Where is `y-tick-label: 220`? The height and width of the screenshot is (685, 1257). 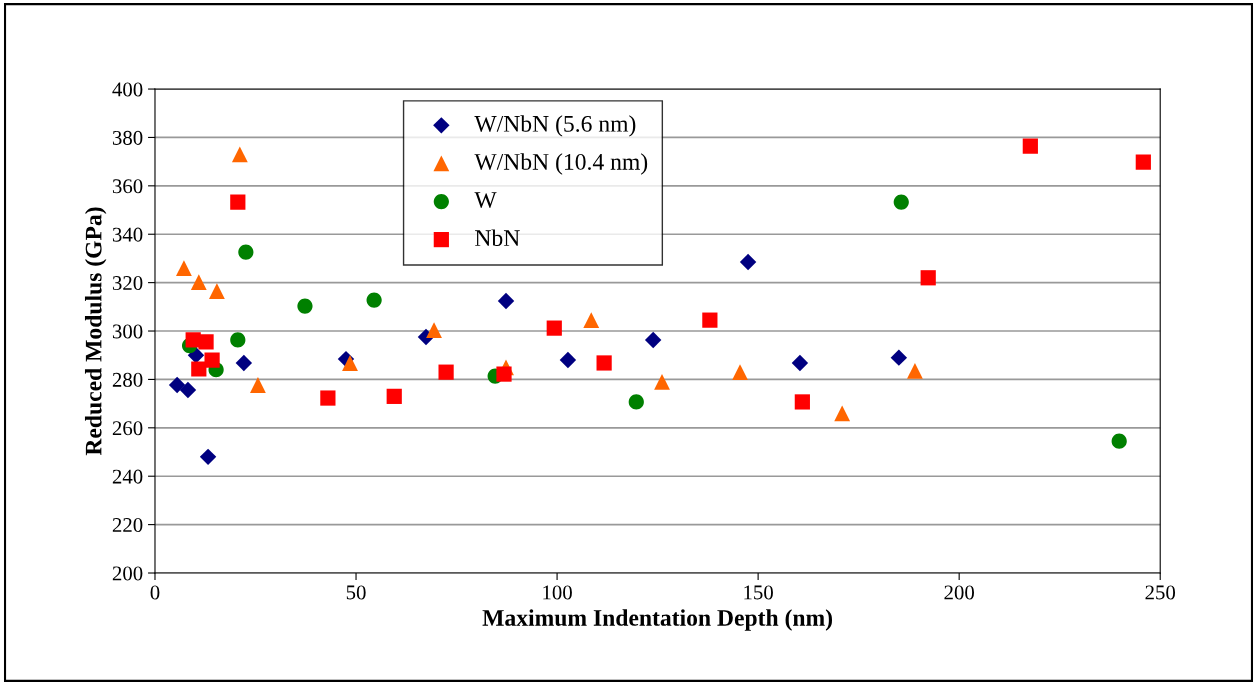
y-tick-label: 220 is located at coordinates (127, 525).